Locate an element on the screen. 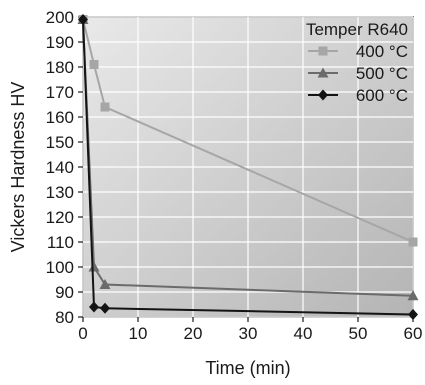 The height and width of the screenshot is (385, 425). x-tick-label: 40 is located at coordinates (303, 333).